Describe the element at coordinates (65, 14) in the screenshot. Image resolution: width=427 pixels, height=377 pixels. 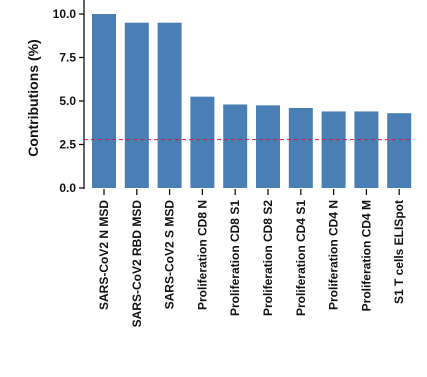
I see `y-tick-label: 10.0` at that location.